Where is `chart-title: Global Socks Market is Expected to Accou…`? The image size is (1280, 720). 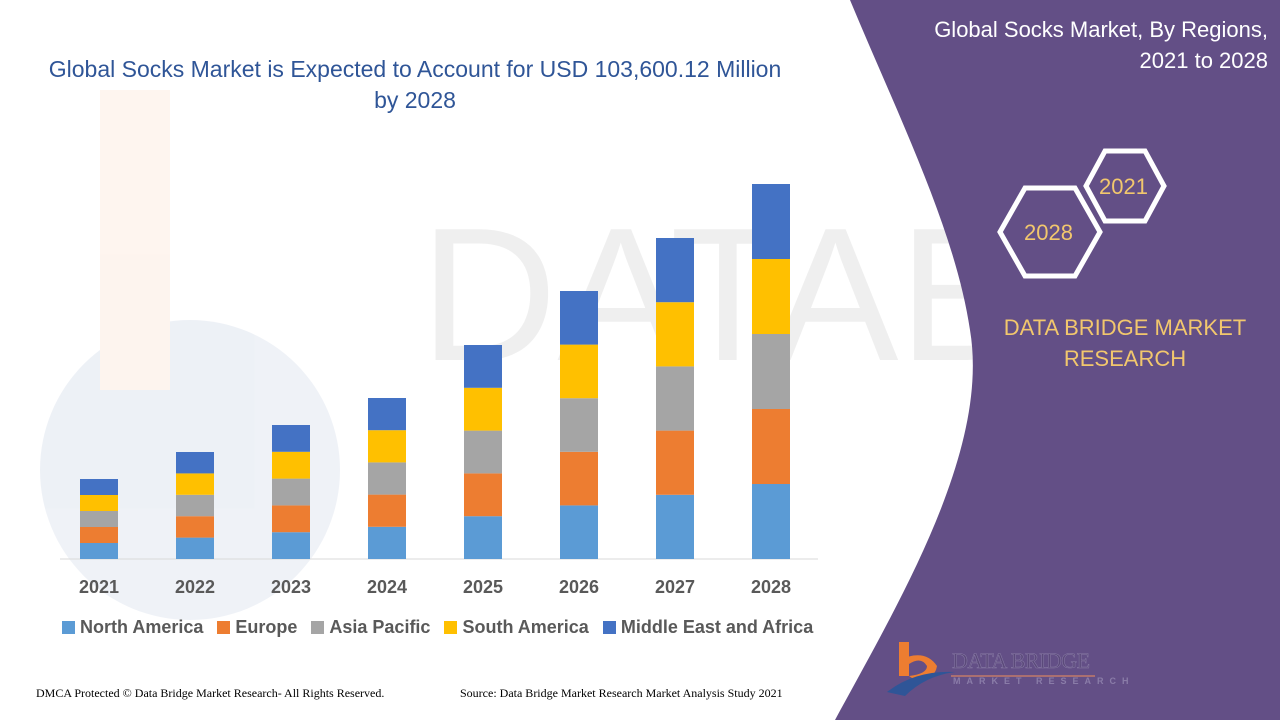
chart-title: Global Socks Market is Expected to Accou… is located at coordinates (415, 84).